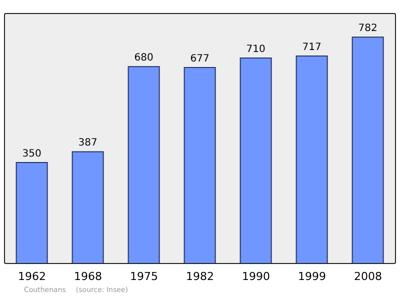  What do you see at coordinates (312, 276) in the screenshot?
I see `x-tick-label: 1999` at bounding box center [312, 276].